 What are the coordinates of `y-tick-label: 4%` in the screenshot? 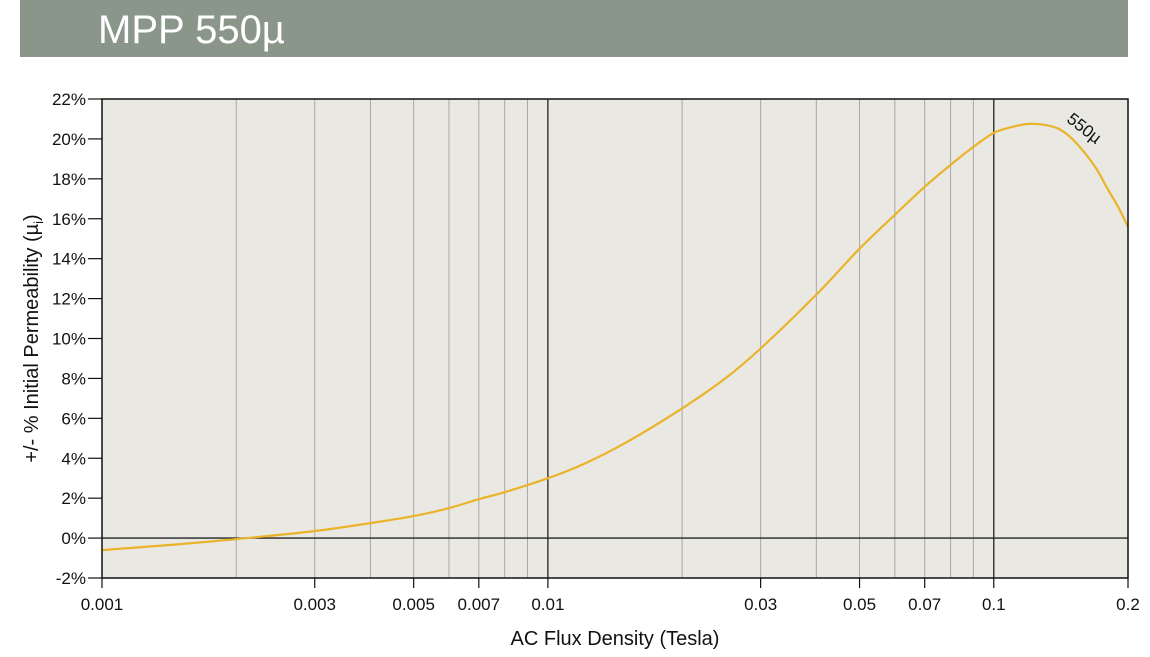 It's located at (73, 458).